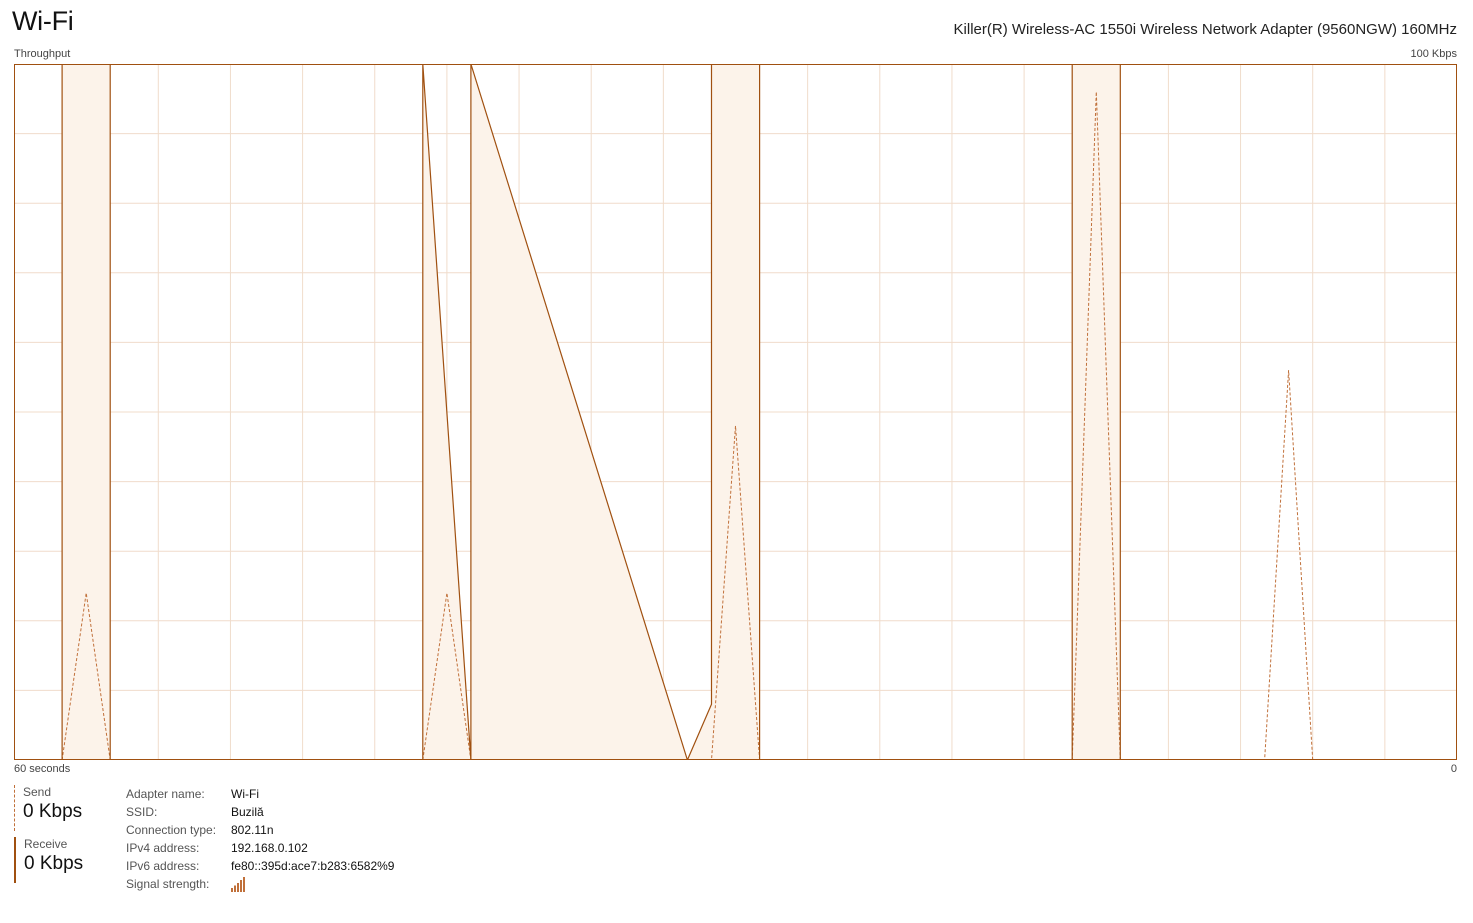 This screenshot has height=923, width=1473. I want to click on detail-connection-type: Connection type: 802.11n, so click(260, 830).